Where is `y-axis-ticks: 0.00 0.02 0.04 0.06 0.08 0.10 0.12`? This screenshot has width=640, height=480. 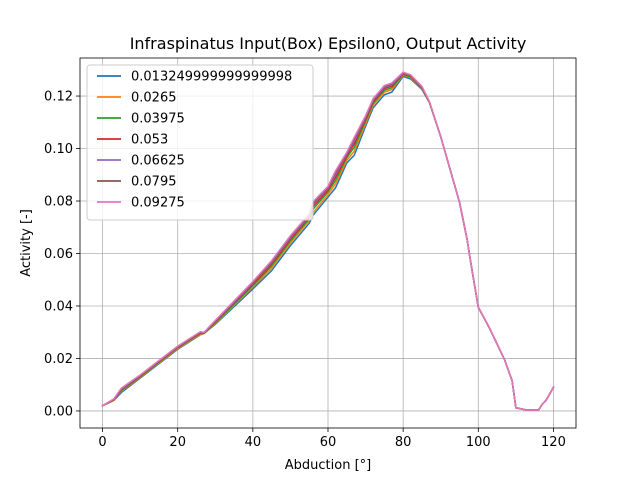 y-axis-ticks: 0.00 0.02 0.04 0.06 0.08 0.10 0.12 is located at coordinates (62, 254).